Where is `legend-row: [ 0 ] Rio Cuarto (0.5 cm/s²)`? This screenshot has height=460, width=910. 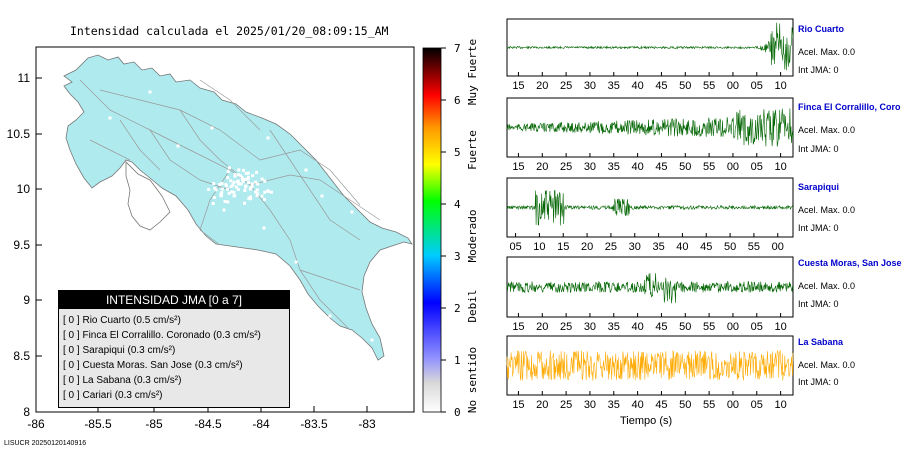
legend-row: [ 0 ] Rio Cuarto (0.5 cm/s²) is located at coordinates (122, 320).